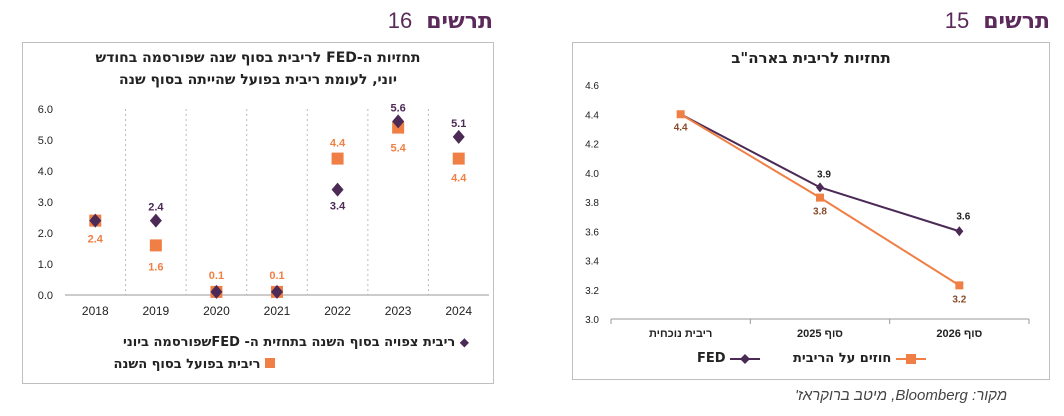 This screenshot has height=416, width=1064. I want to click on chart-15-legend-futures: חוזים על הריבית, so click(859, 358).